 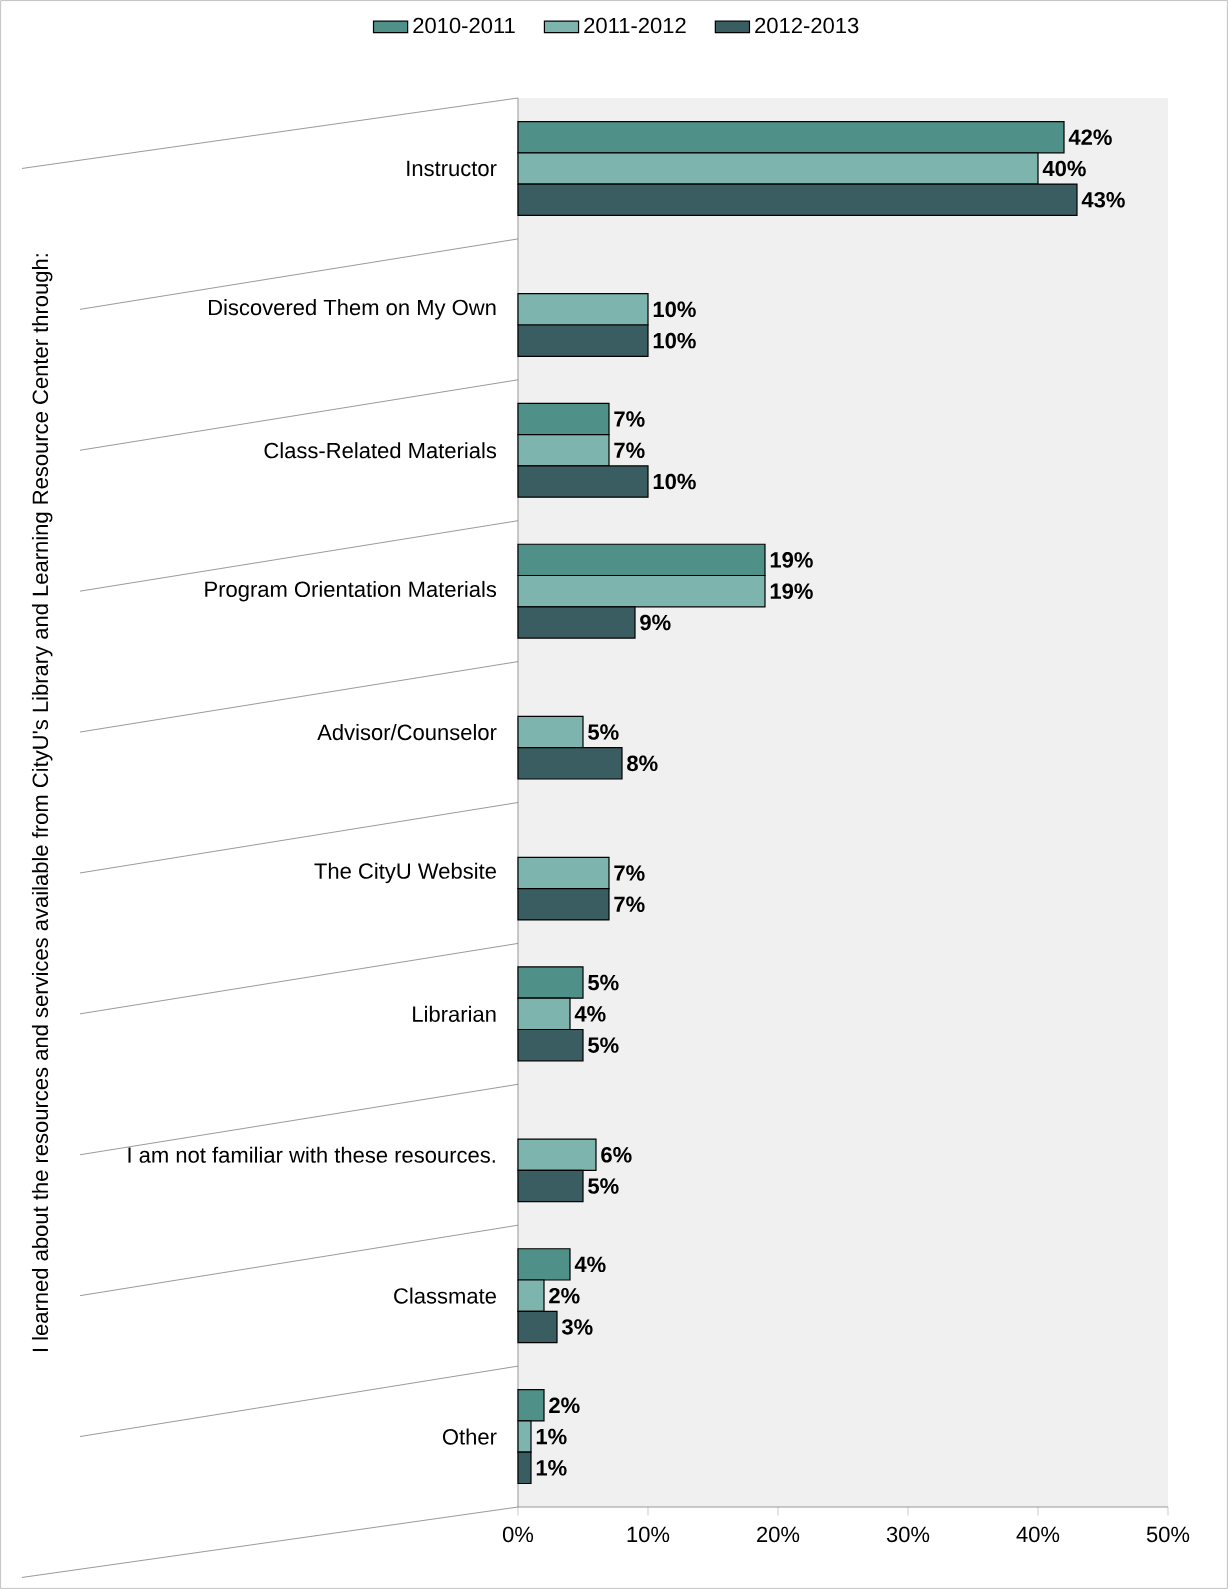 I want to click on x-tick-label: 0%, so click(x=518, y=1534).